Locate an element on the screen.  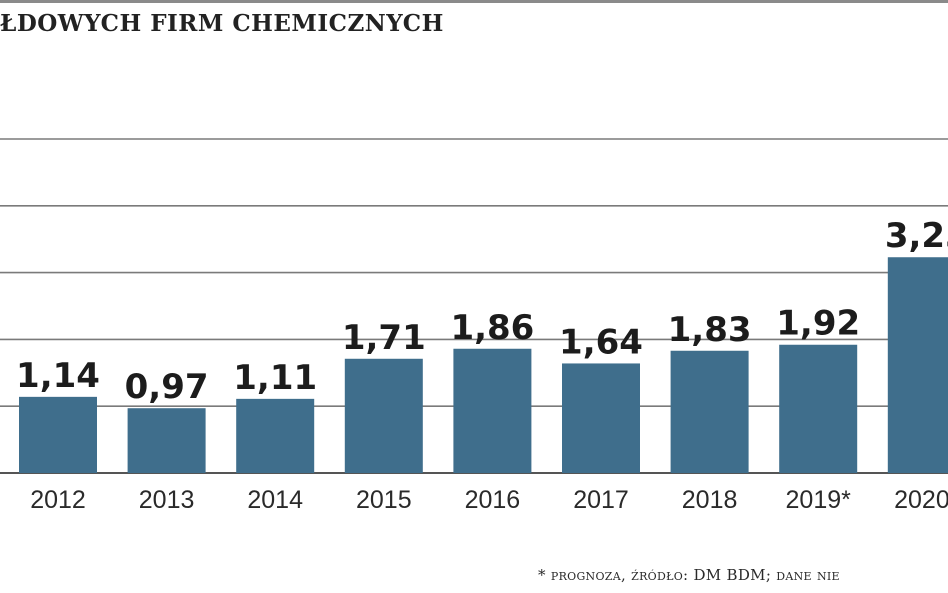
x-tick-labels: 2012 2013 2014 2015 2016 2017 2018 2019* 2020* is located at coordinates (489, 500).